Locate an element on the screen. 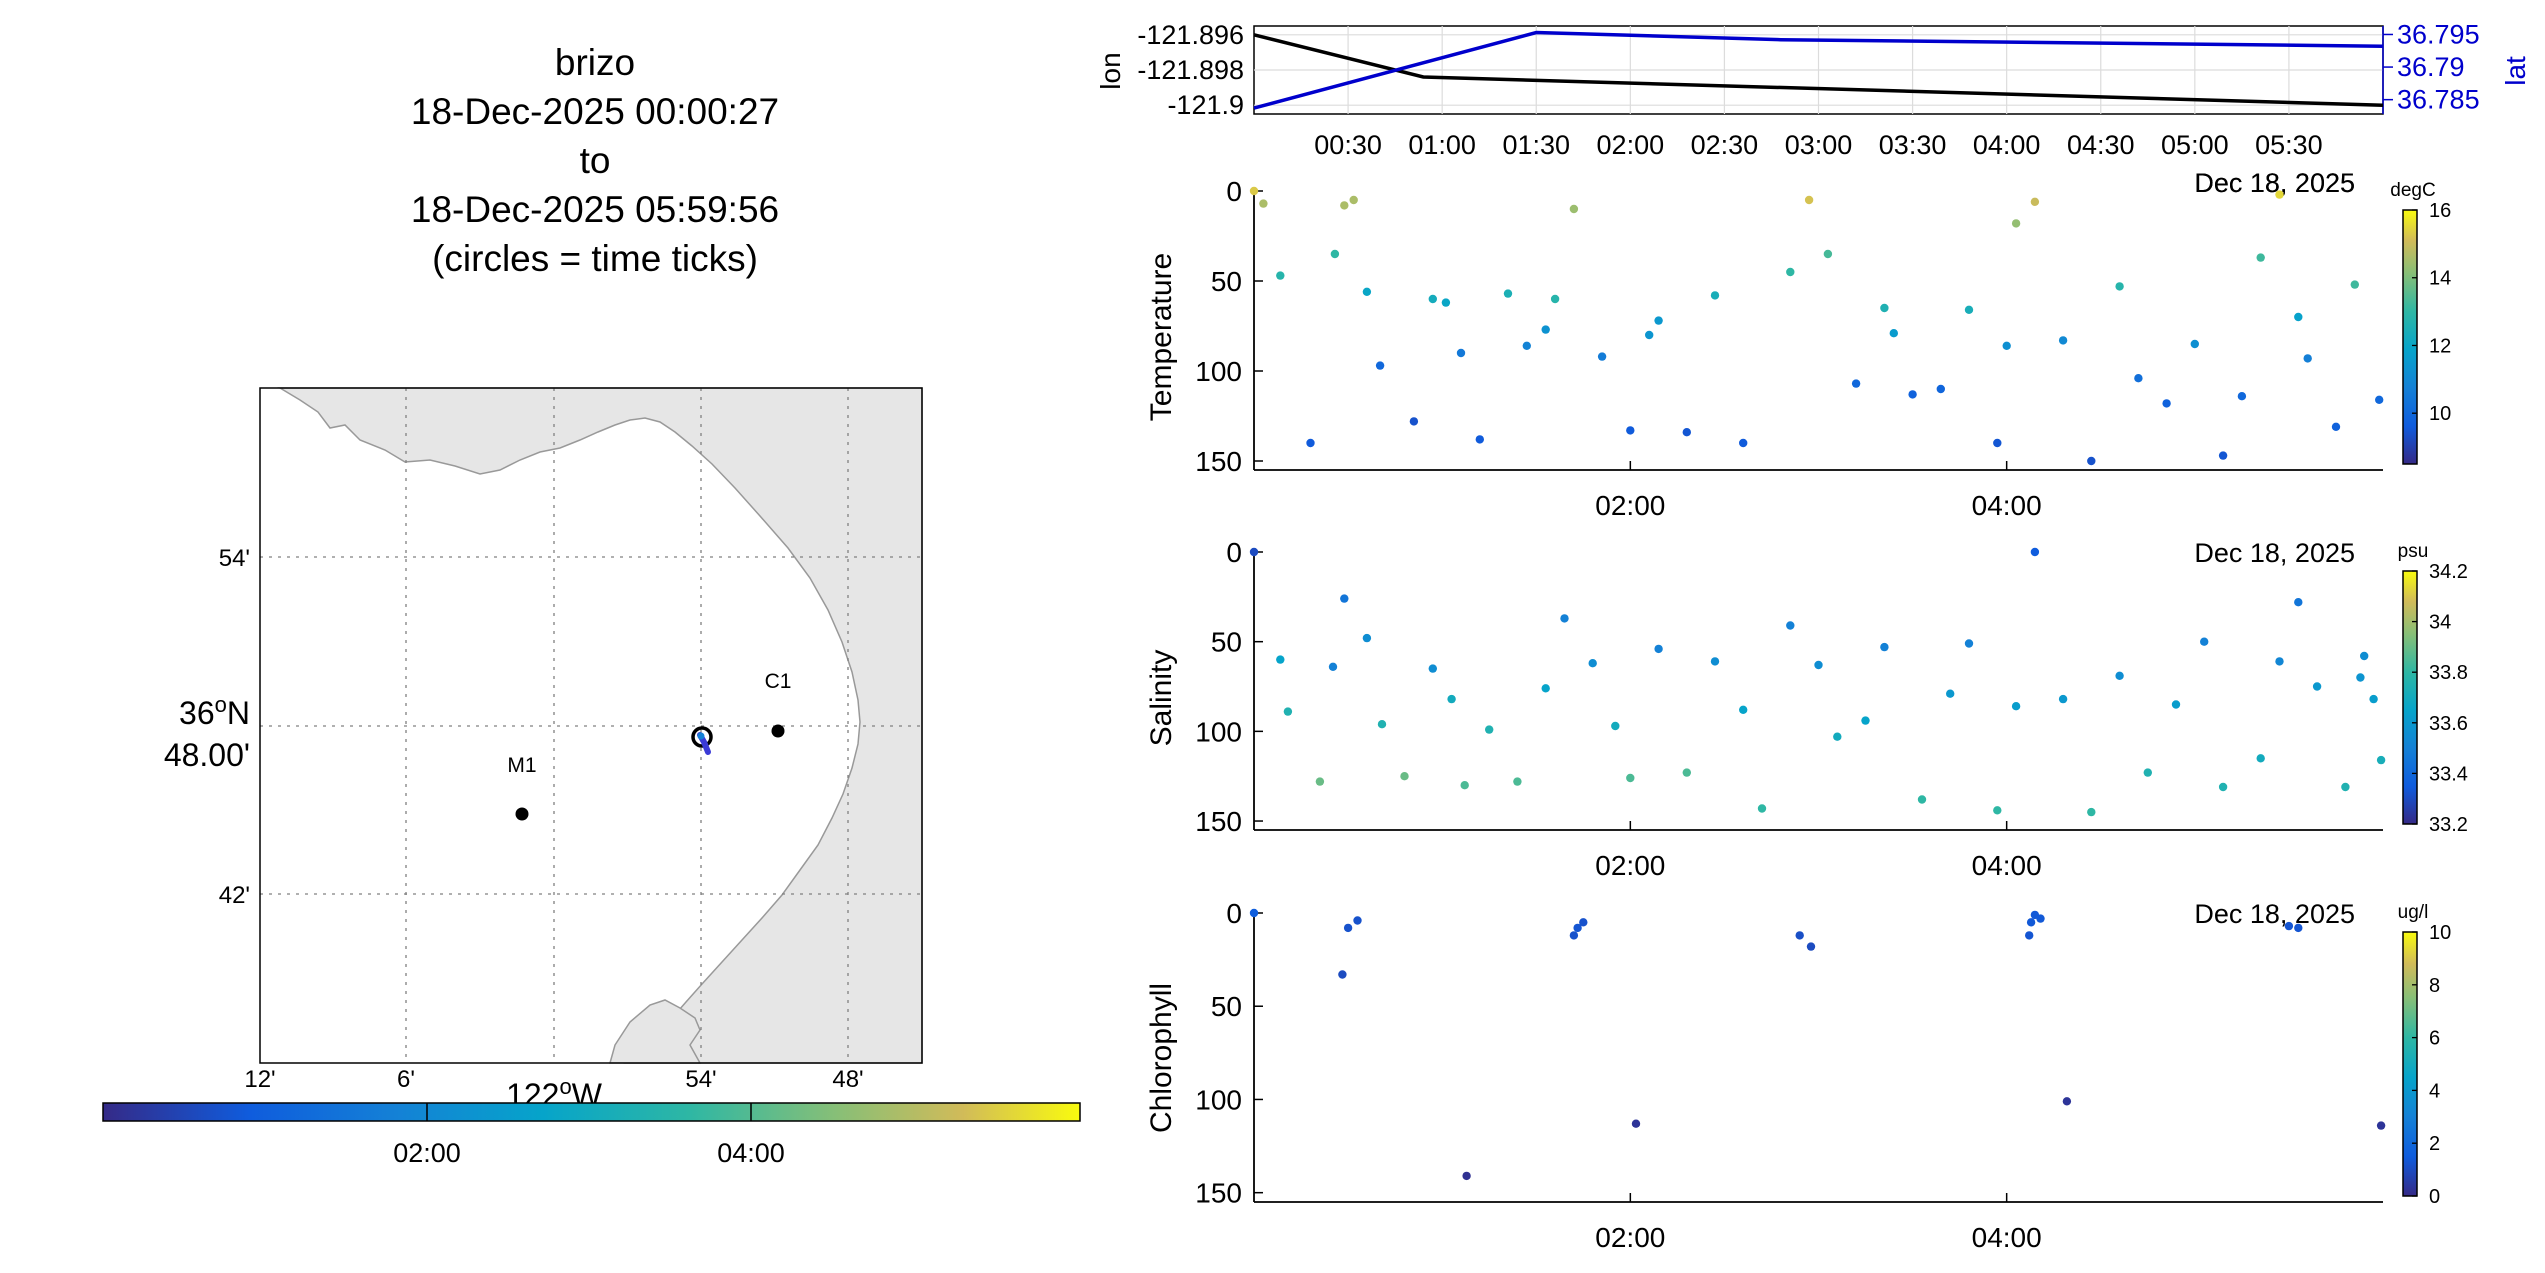 The image size is (2545, 1273). lat-tick-label: 36.785 is located at coordinates (2438, 100).